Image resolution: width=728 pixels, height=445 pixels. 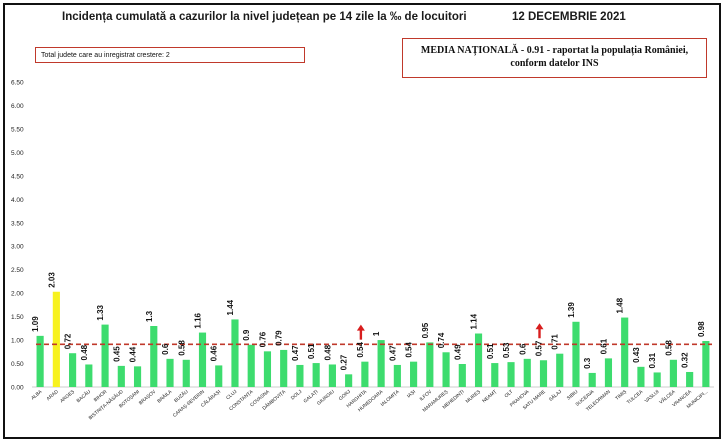 What do you see at coordinates (652, 360) in the screenshot?
I see `value-label: 0.31` at bounding box center [652, 360].